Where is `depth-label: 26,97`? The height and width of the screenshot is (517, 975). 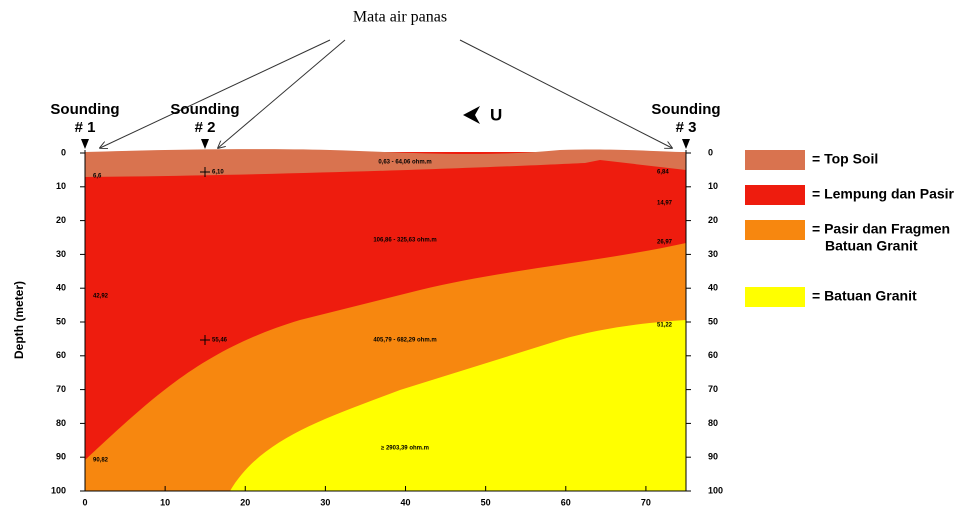 depth-label: 26,97 is located at coordinates (665, 243).